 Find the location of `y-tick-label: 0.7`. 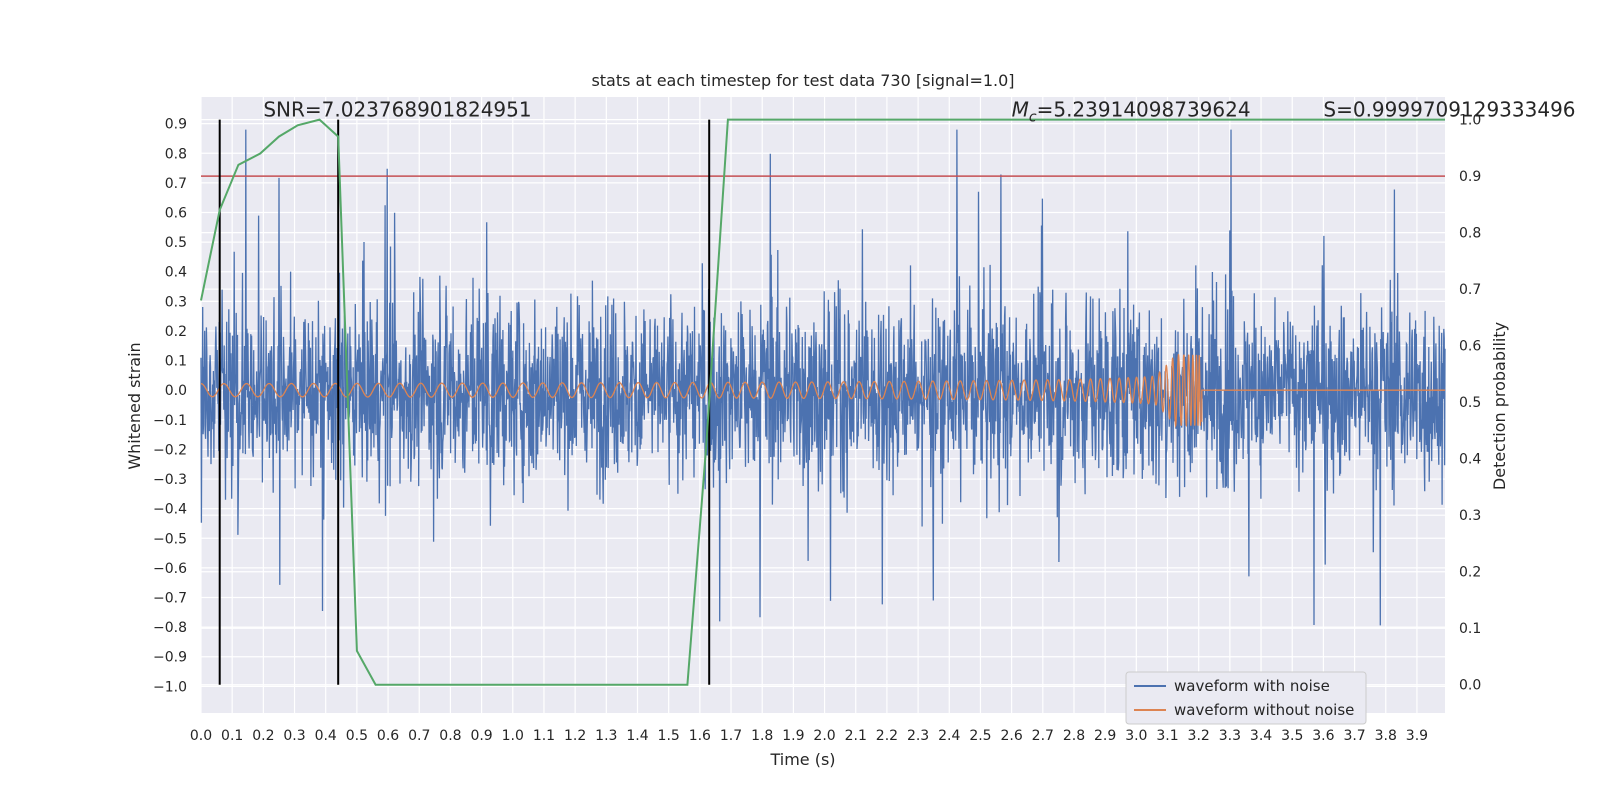

y-tick-label: 0.7 is located at coordinates (176, 184).